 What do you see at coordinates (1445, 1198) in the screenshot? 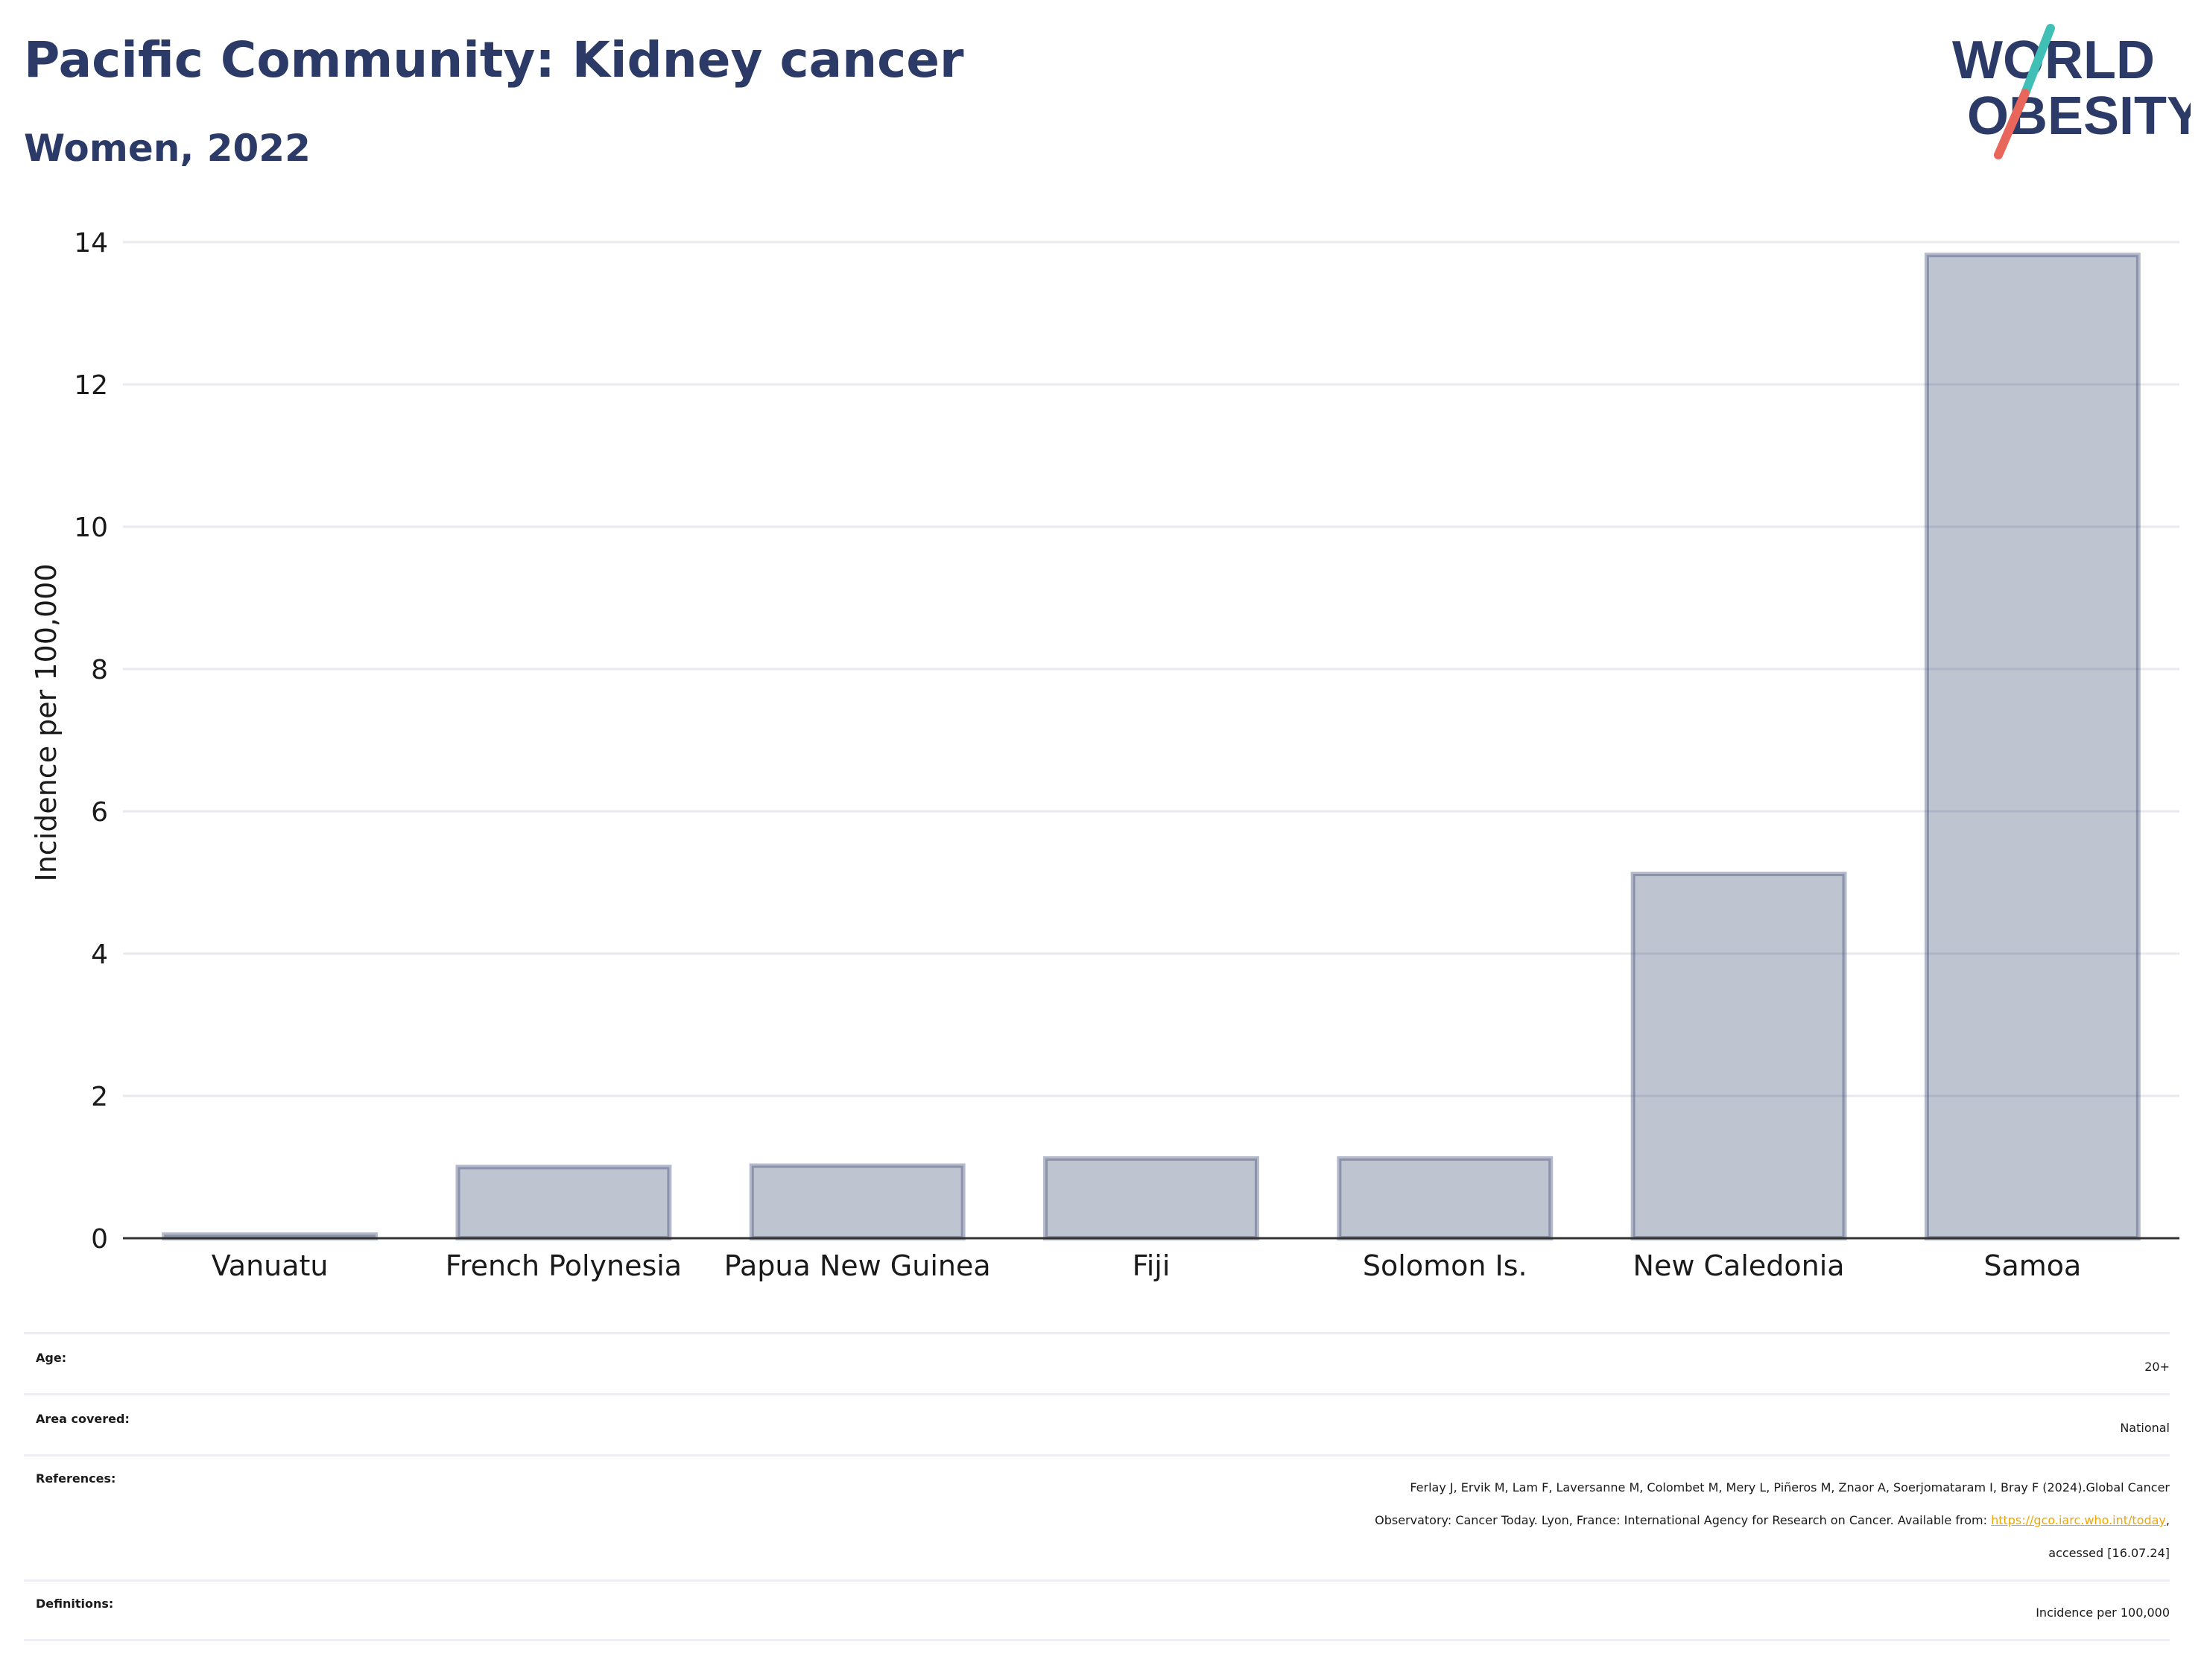
I see `bar-solomon-is` at bounding box center [1445, 1198].